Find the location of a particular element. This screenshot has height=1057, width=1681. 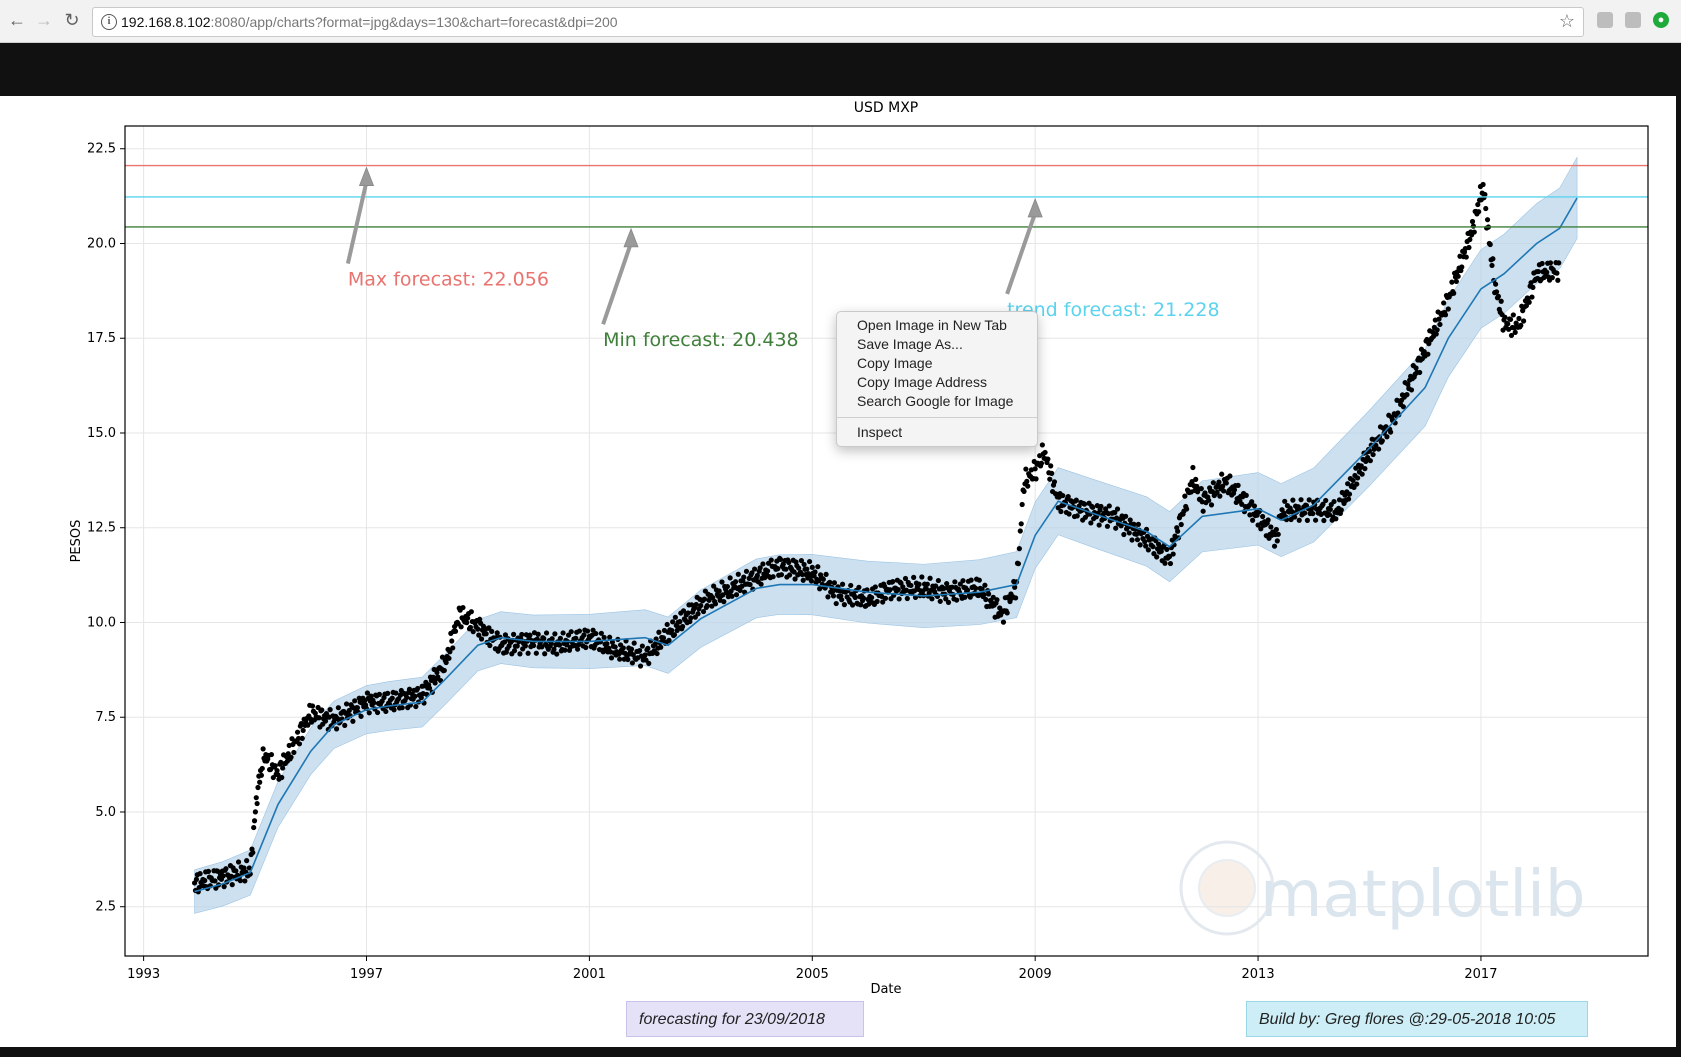

menu-copy-image-address: Copy Image Address is located at coordinates (922, 382).